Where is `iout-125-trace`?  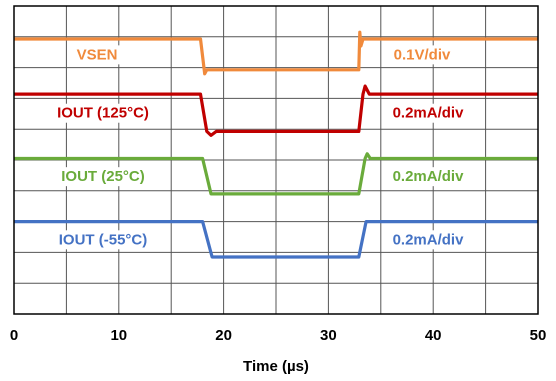
iout-125-trace is located at coordinates (276, 110).